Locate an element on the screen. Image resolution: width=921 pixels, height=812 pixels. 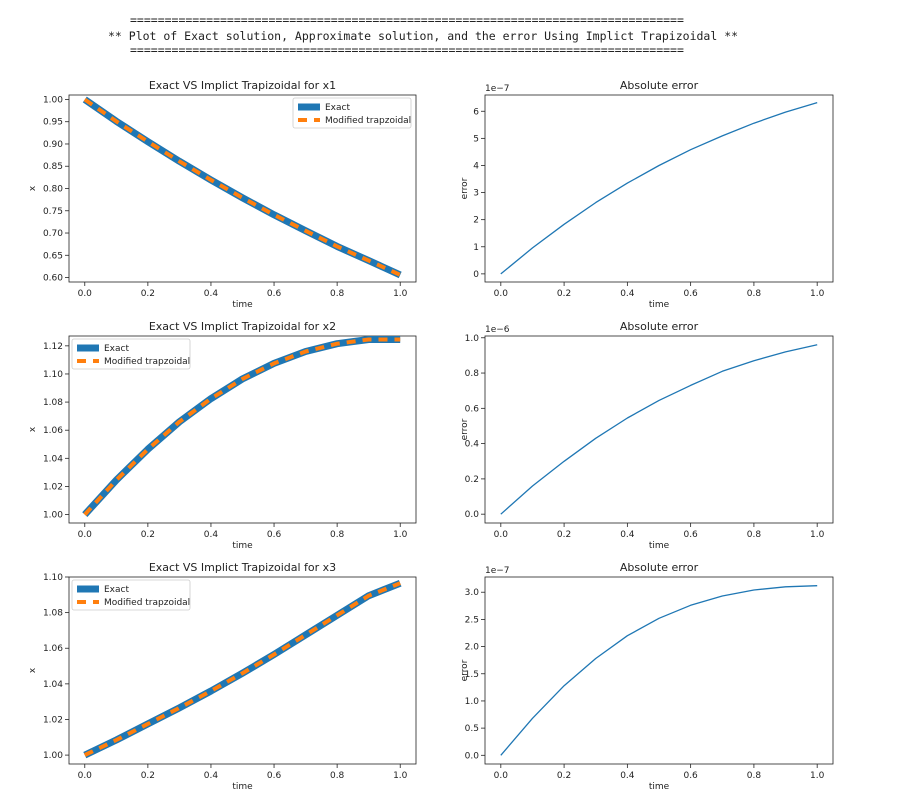
y-tick-label: 0.90 is located at coordinates (53, 145).